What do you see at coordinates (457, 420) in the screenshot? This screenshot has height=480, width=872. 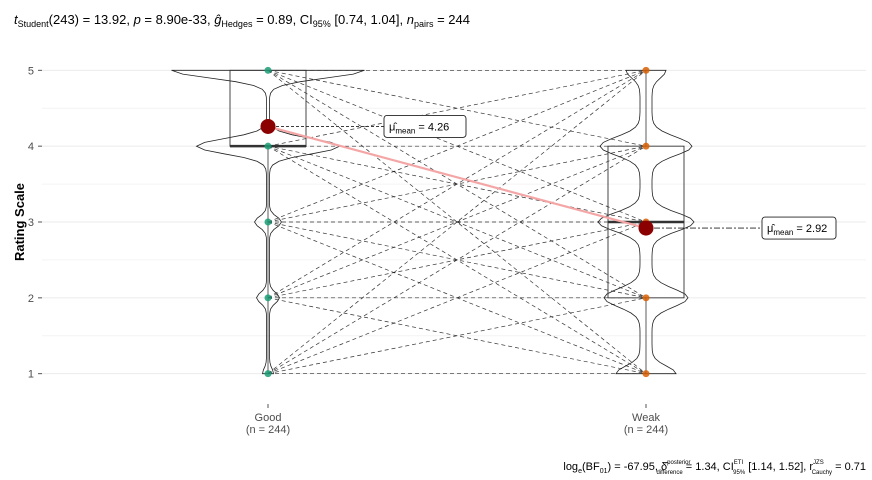 I see `x-axis-labels: Good(n = 244)Weak(n = 244)` at bounding box center [457, 420].